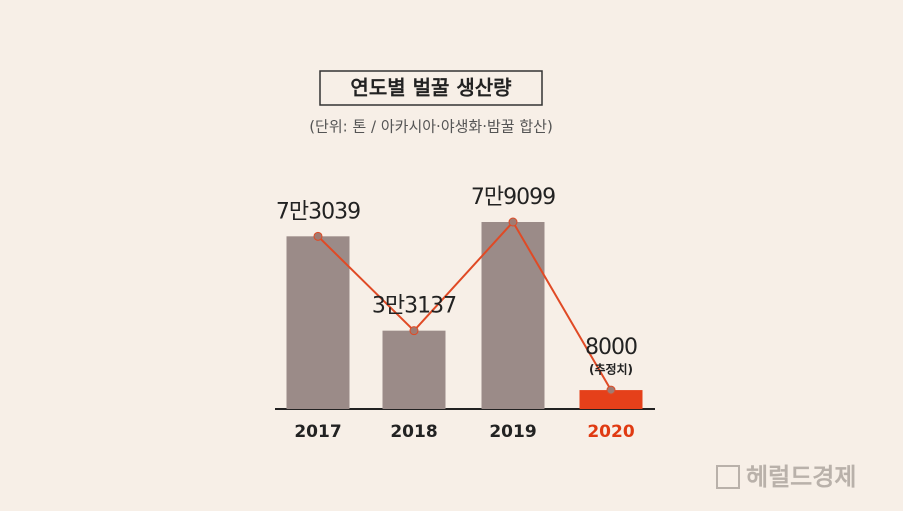  I want to click on watermark: 헤럴드경제, so click(801, 477).